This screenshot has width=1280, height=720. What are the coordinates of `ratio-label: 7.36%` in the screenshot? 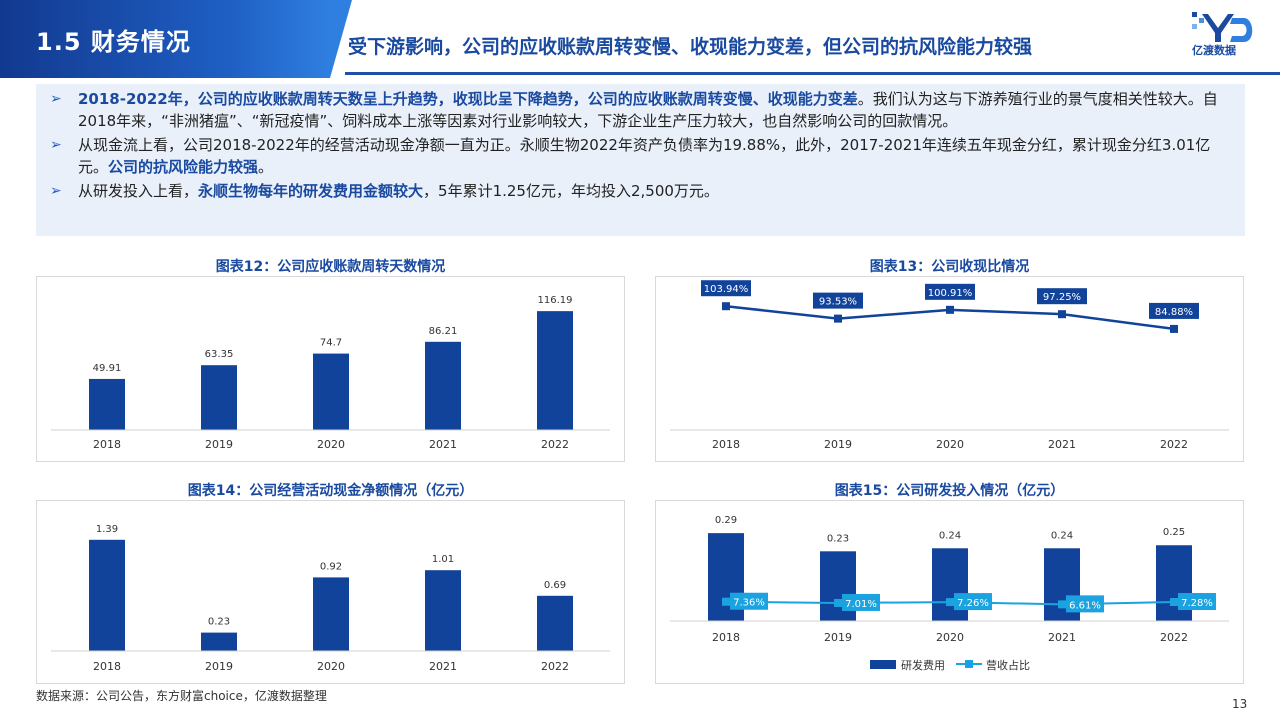 It's located at (749, 603).